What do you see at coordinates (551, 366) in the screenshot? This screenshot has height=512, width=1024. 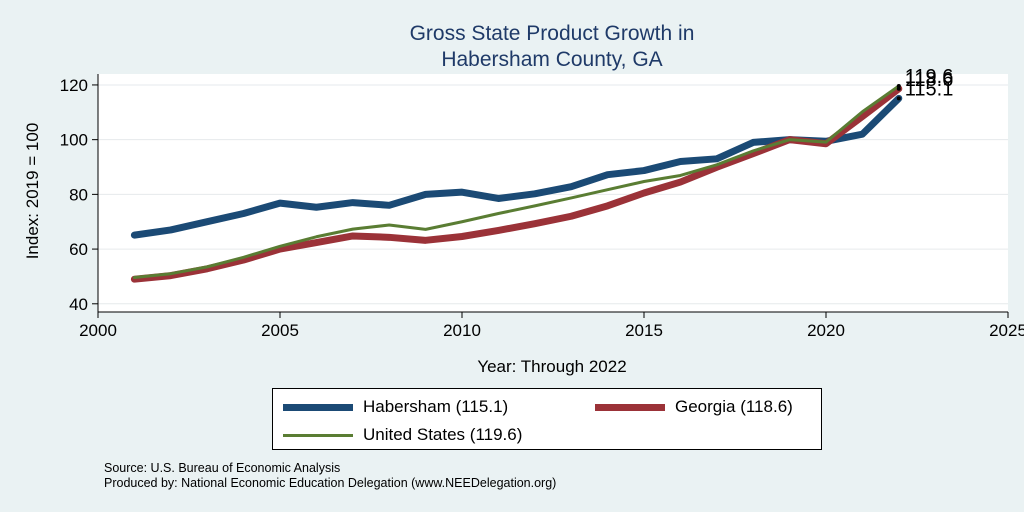 I see `x-axis-label: Year: Through 2022` at bounding box center [551, 366].